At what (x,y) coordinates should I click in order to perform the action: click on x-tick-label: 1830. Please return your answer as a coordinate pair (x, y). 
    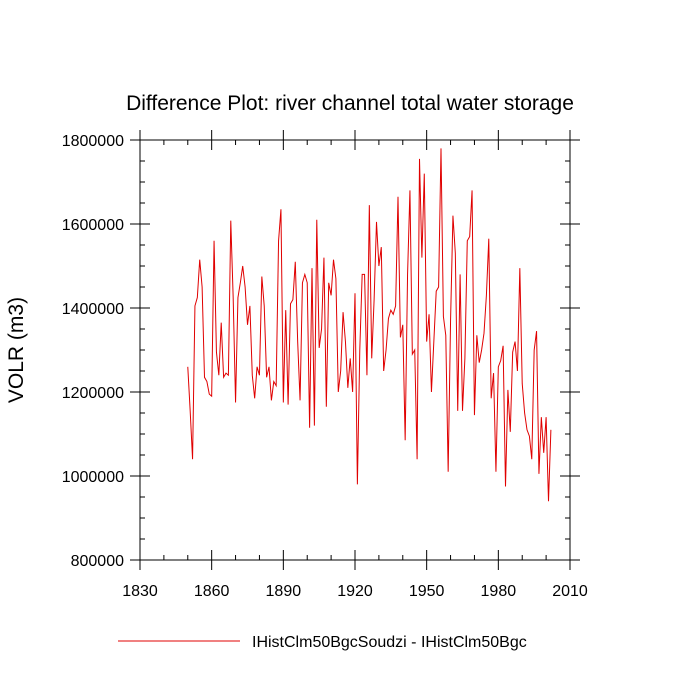
    Looking at the image, I should click on (140, 591).